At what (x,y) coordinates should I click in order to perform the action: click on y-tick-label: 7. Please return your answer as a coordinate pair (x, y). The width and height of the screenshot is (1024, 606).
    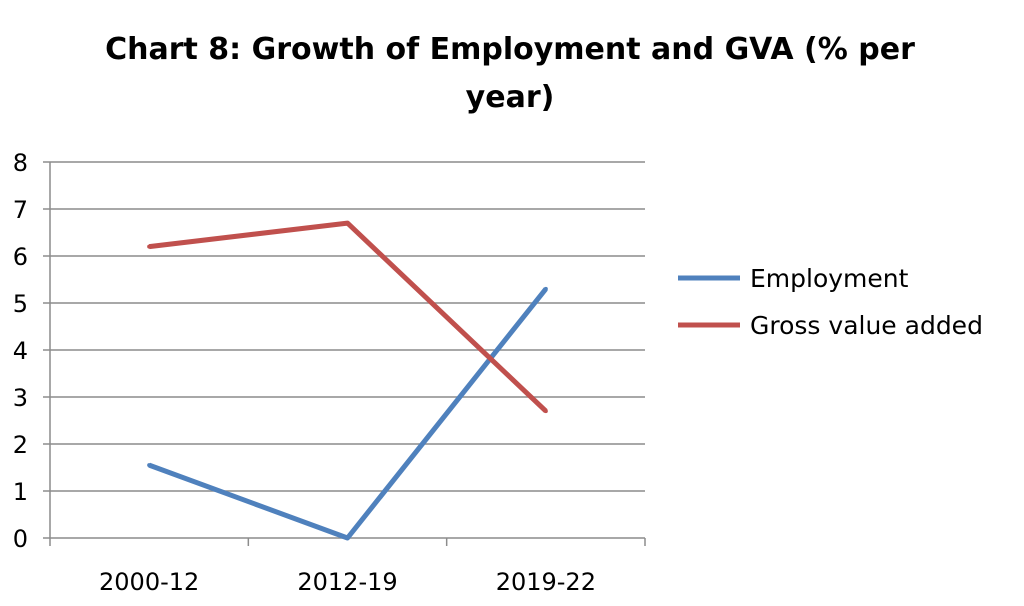
    Looking at the image, I should click on (20, 210).